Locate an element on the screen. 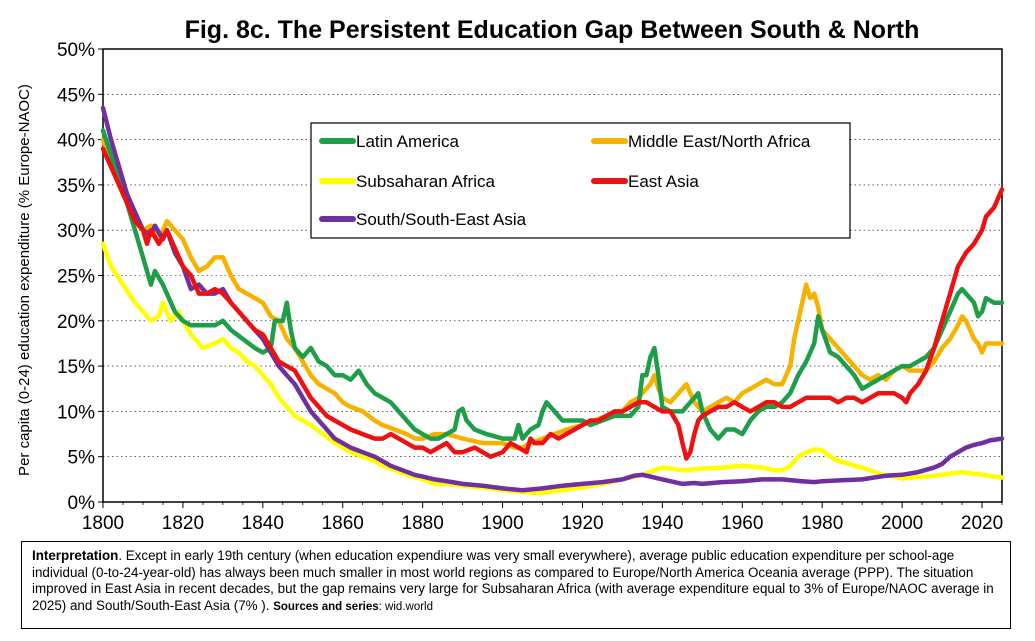  x-tick-label: 1940 is located at coordinates (662, 523).